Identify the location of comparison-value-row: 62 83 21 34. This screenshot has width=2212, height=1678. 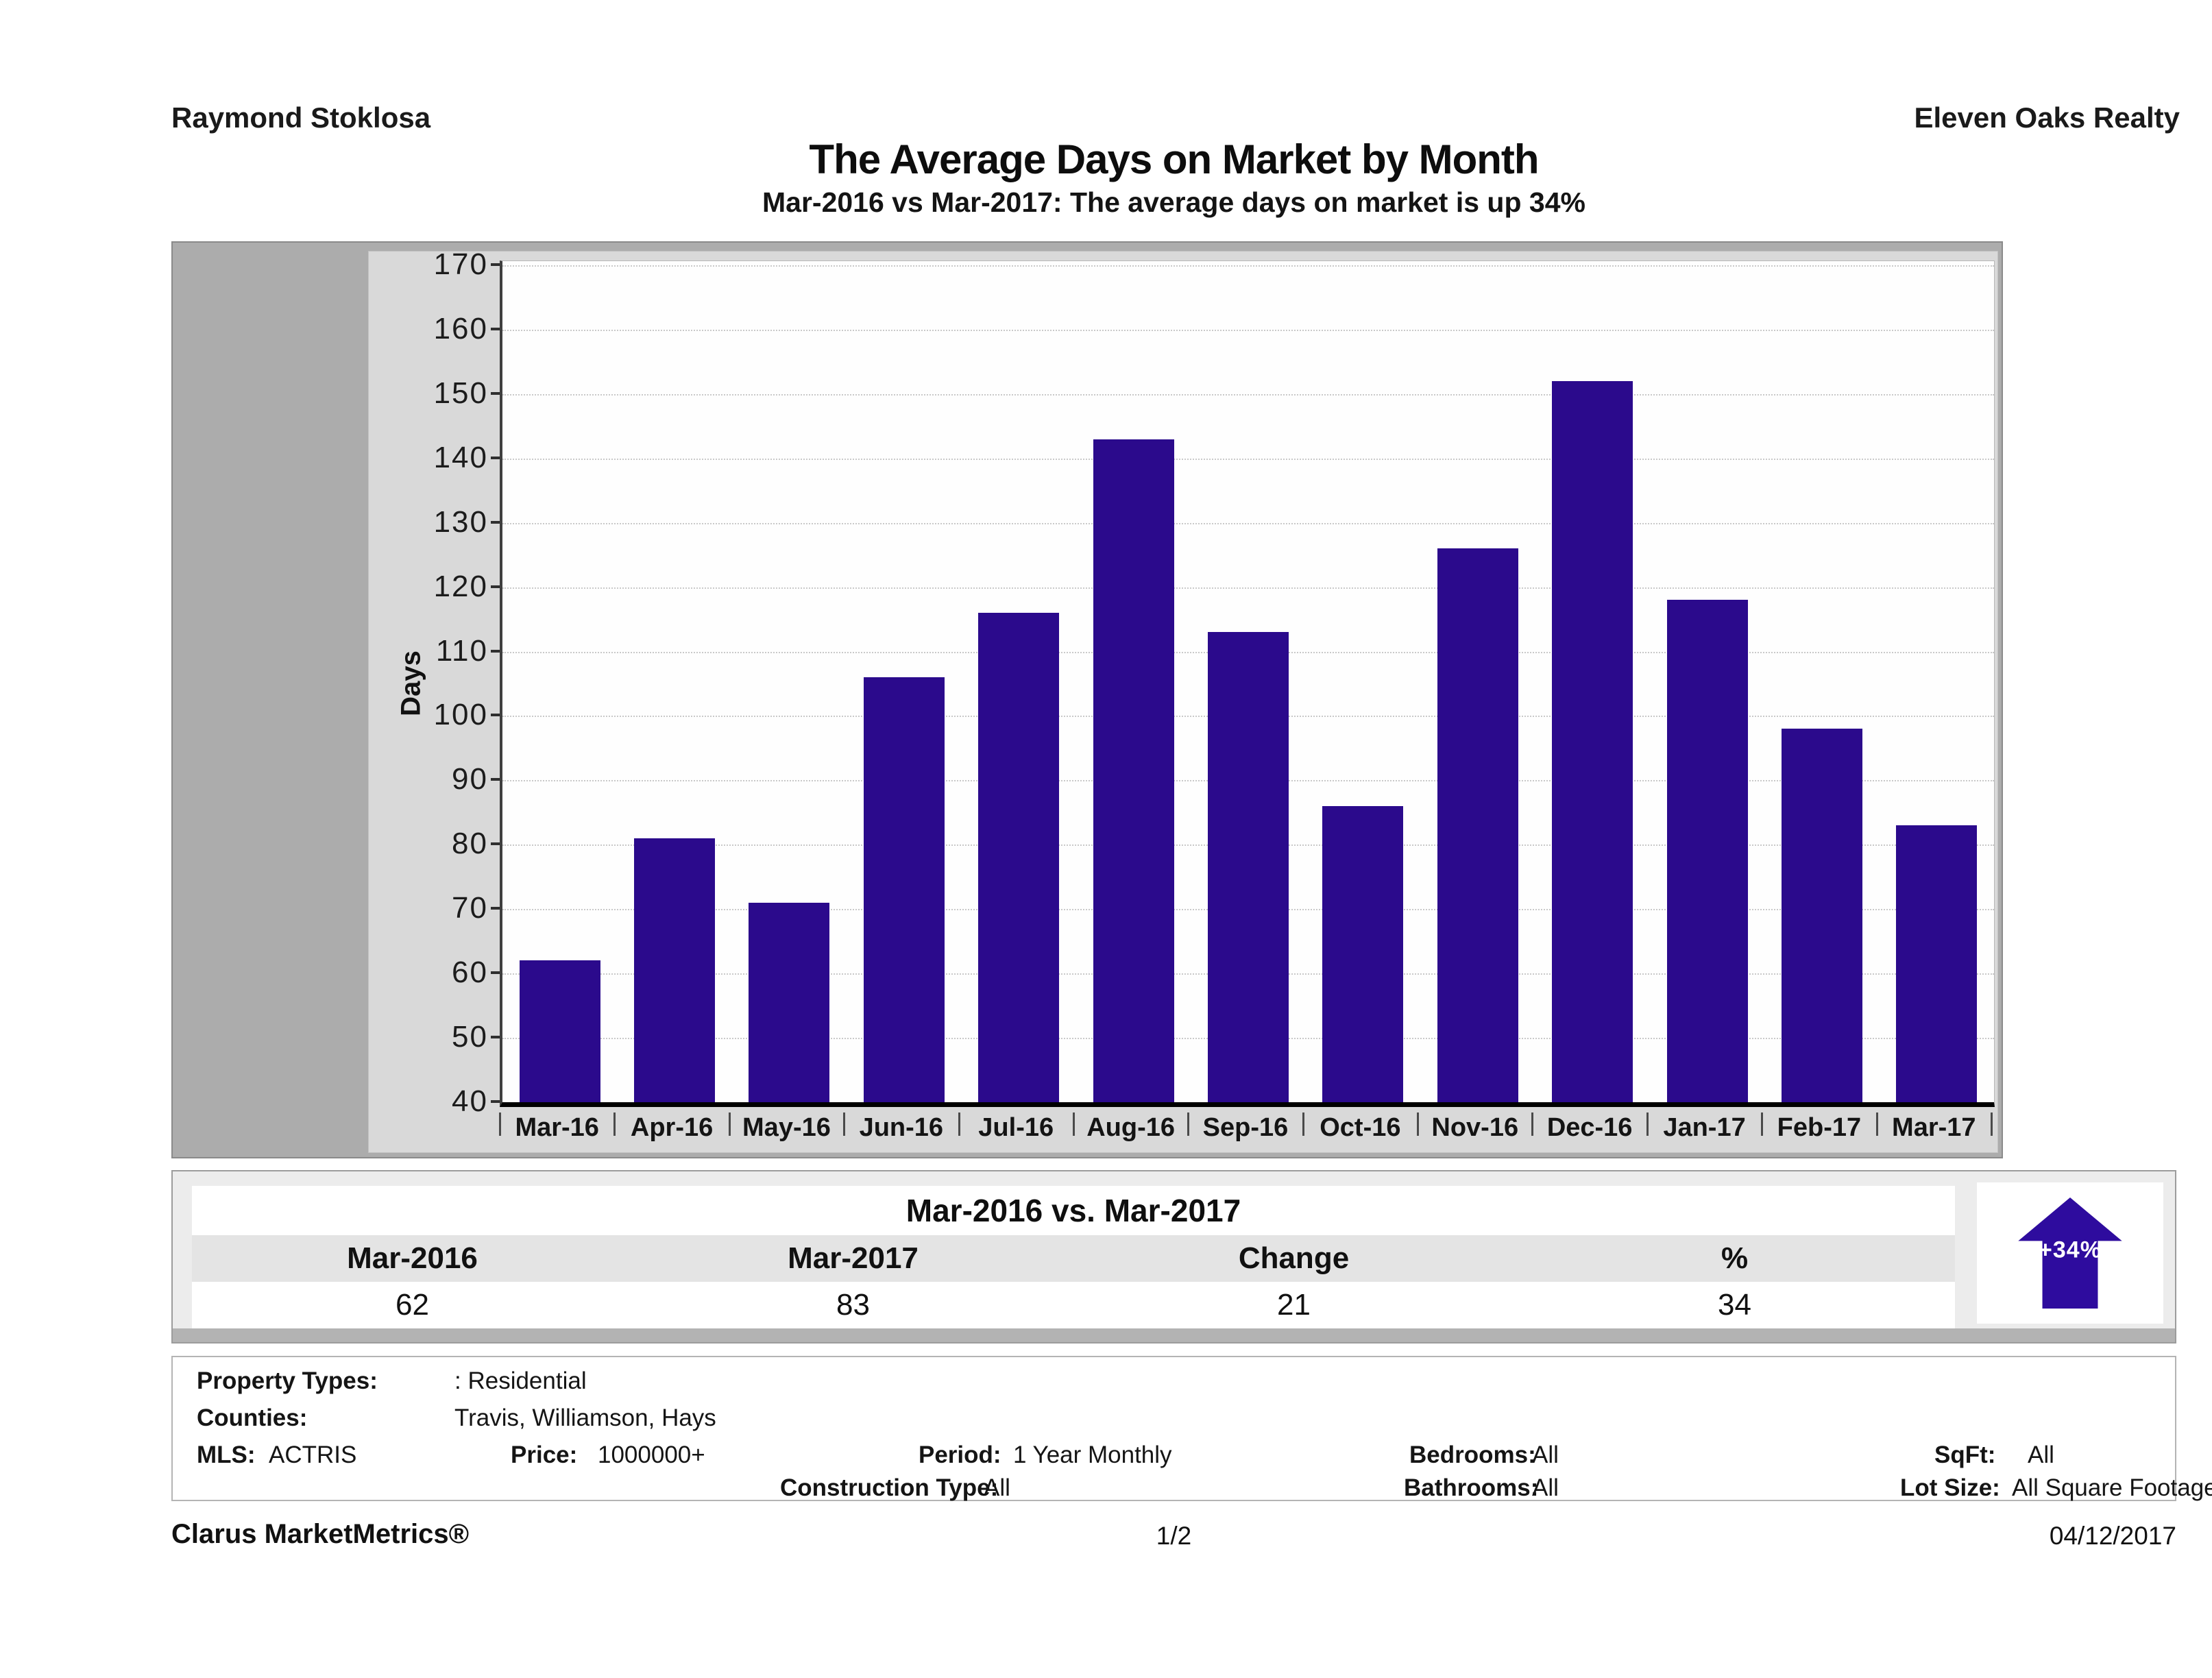
(1073, 1305).